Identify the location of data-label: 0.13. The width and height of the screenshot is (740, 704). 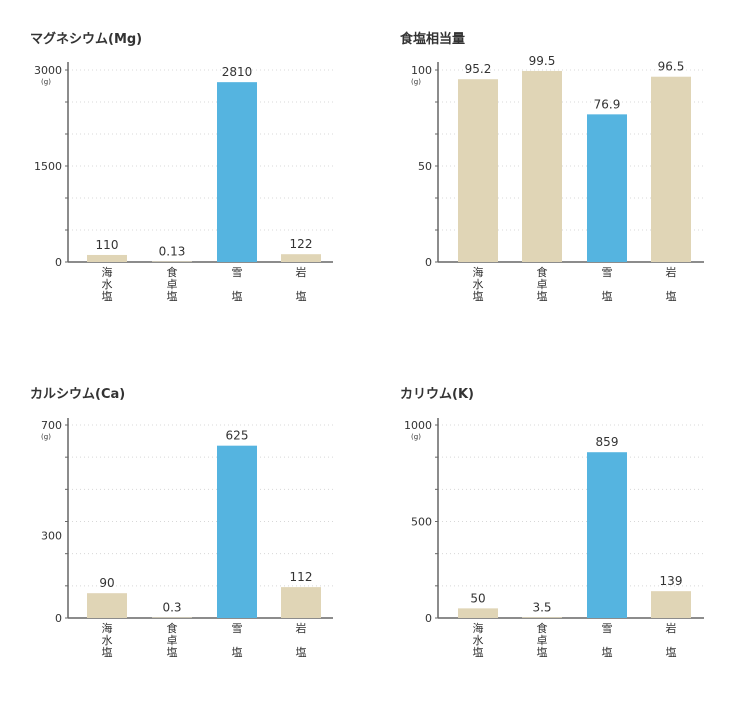
(172, 252).